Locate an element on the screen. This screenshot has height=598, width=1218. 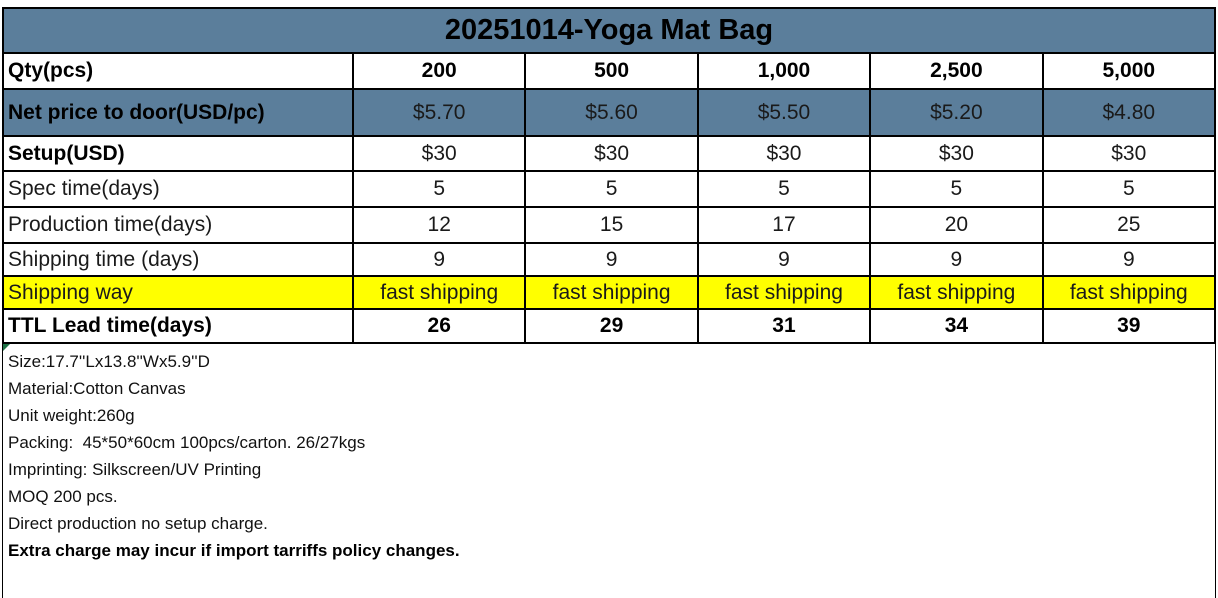
net-price-value-cell: $5.60 is located at coordinates (611, 112).